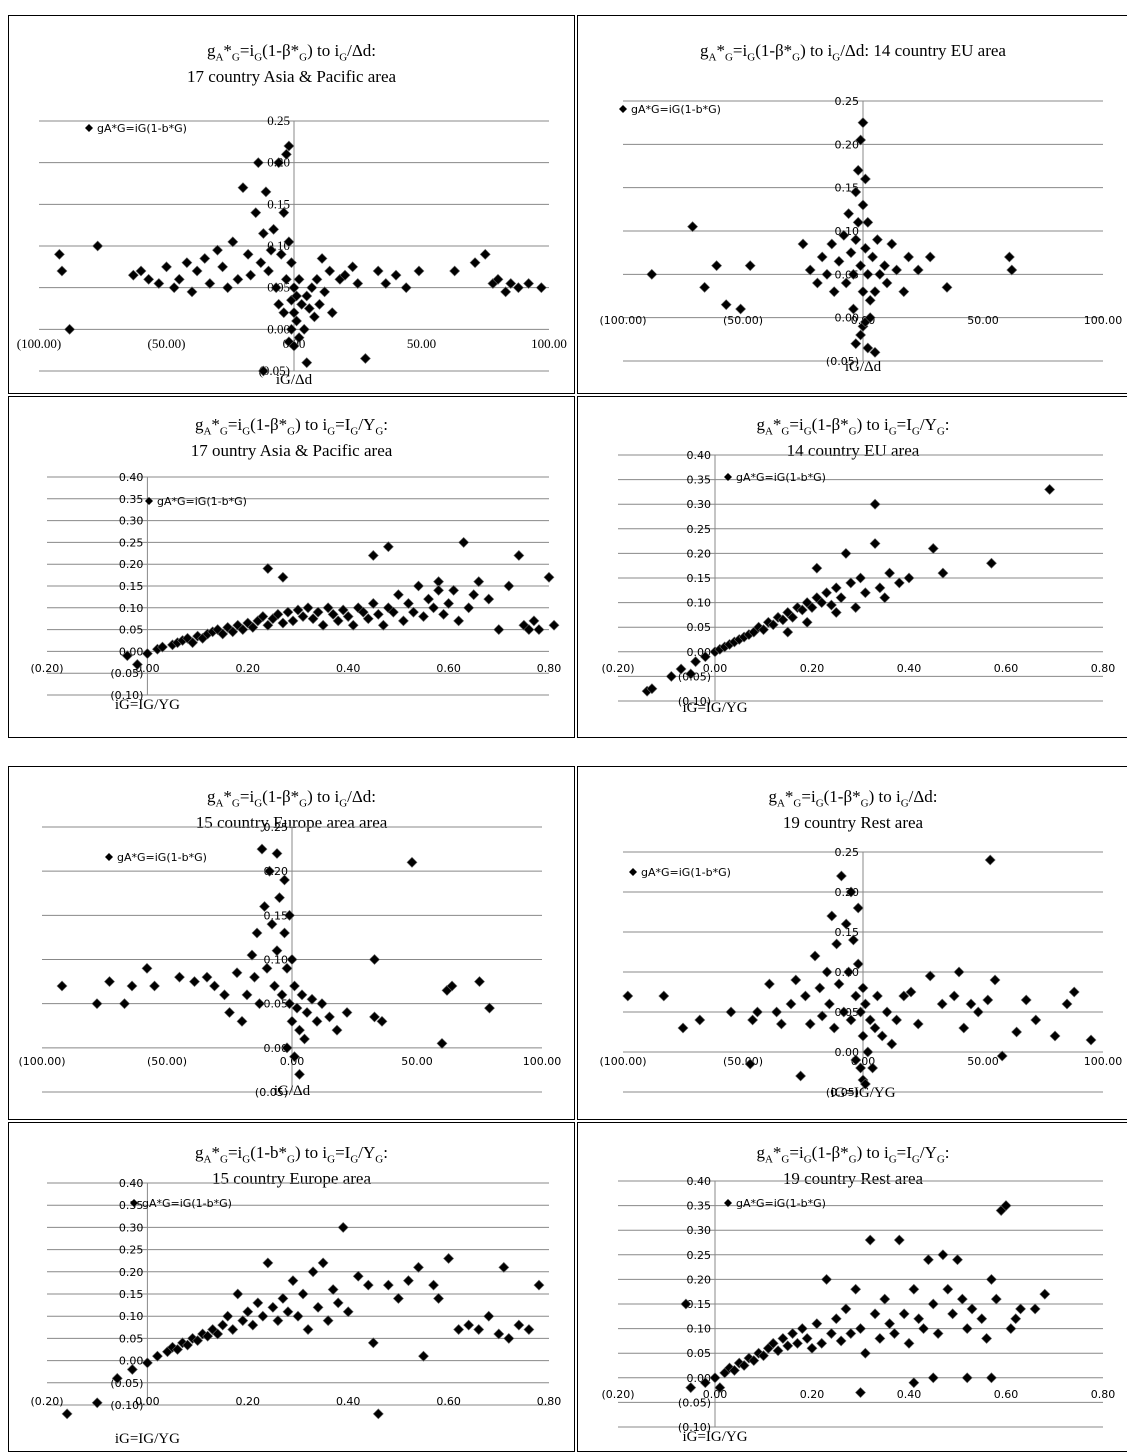  I want to click on x-axis-label: iG/Δd, so click(292, 1091).